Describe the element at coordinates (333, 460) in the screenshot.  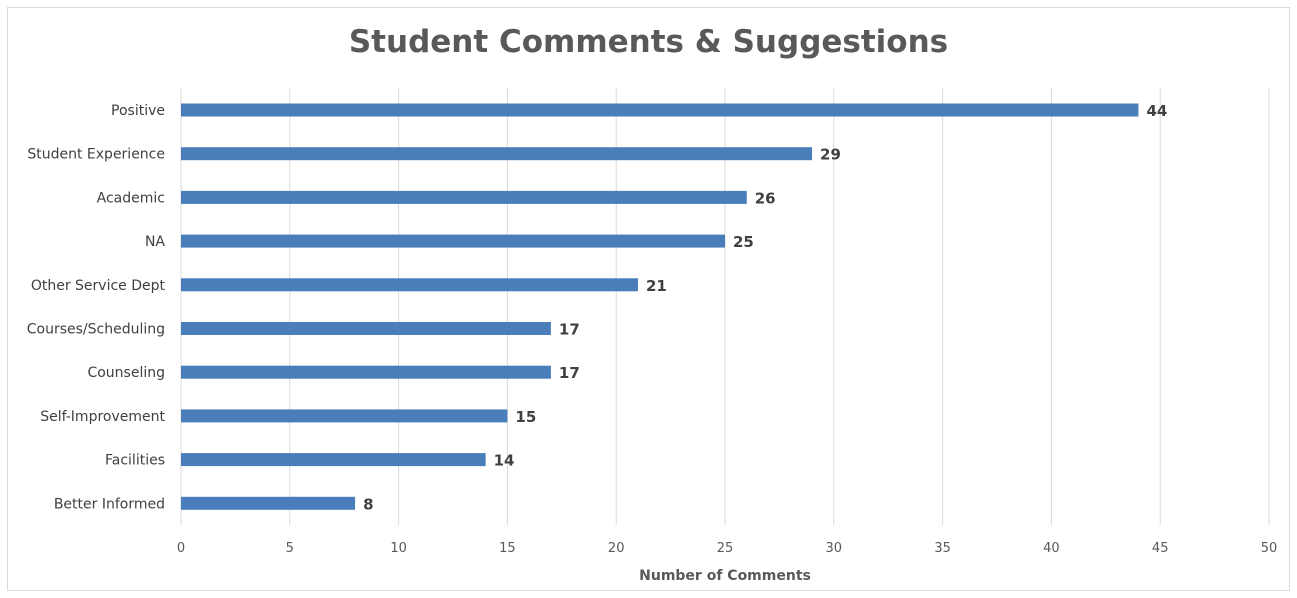
I see `bar-facilities` at that location.